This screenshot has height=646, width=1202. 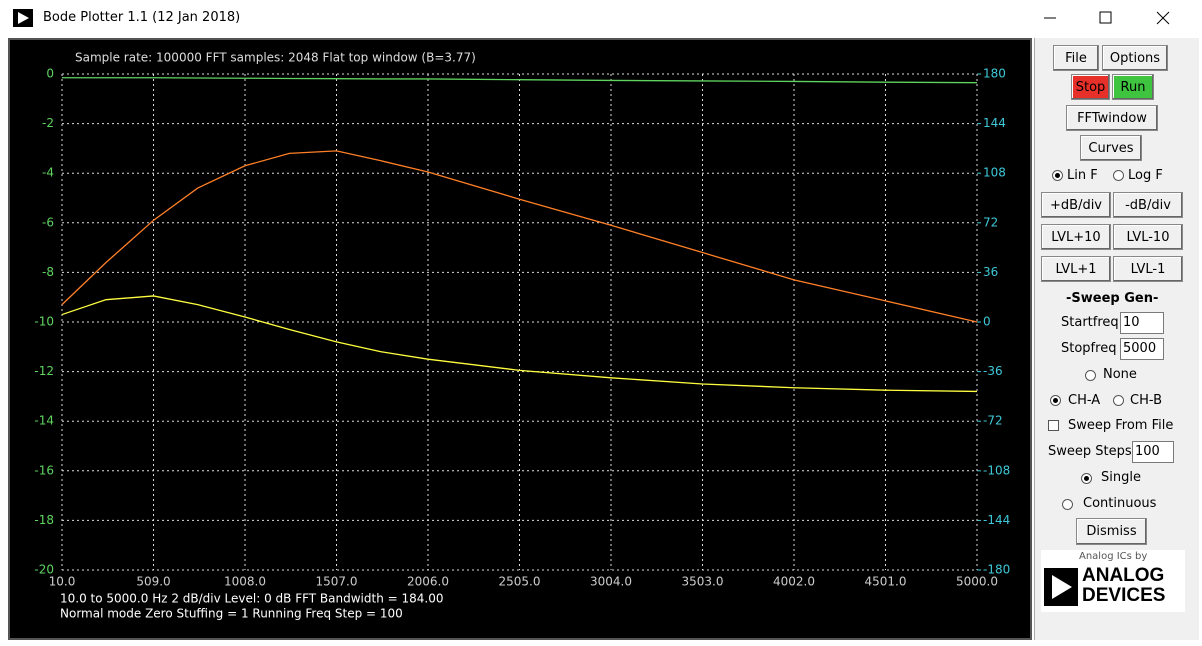 I want to click on y2-tick-label: 0, so click(x=987, y=322).